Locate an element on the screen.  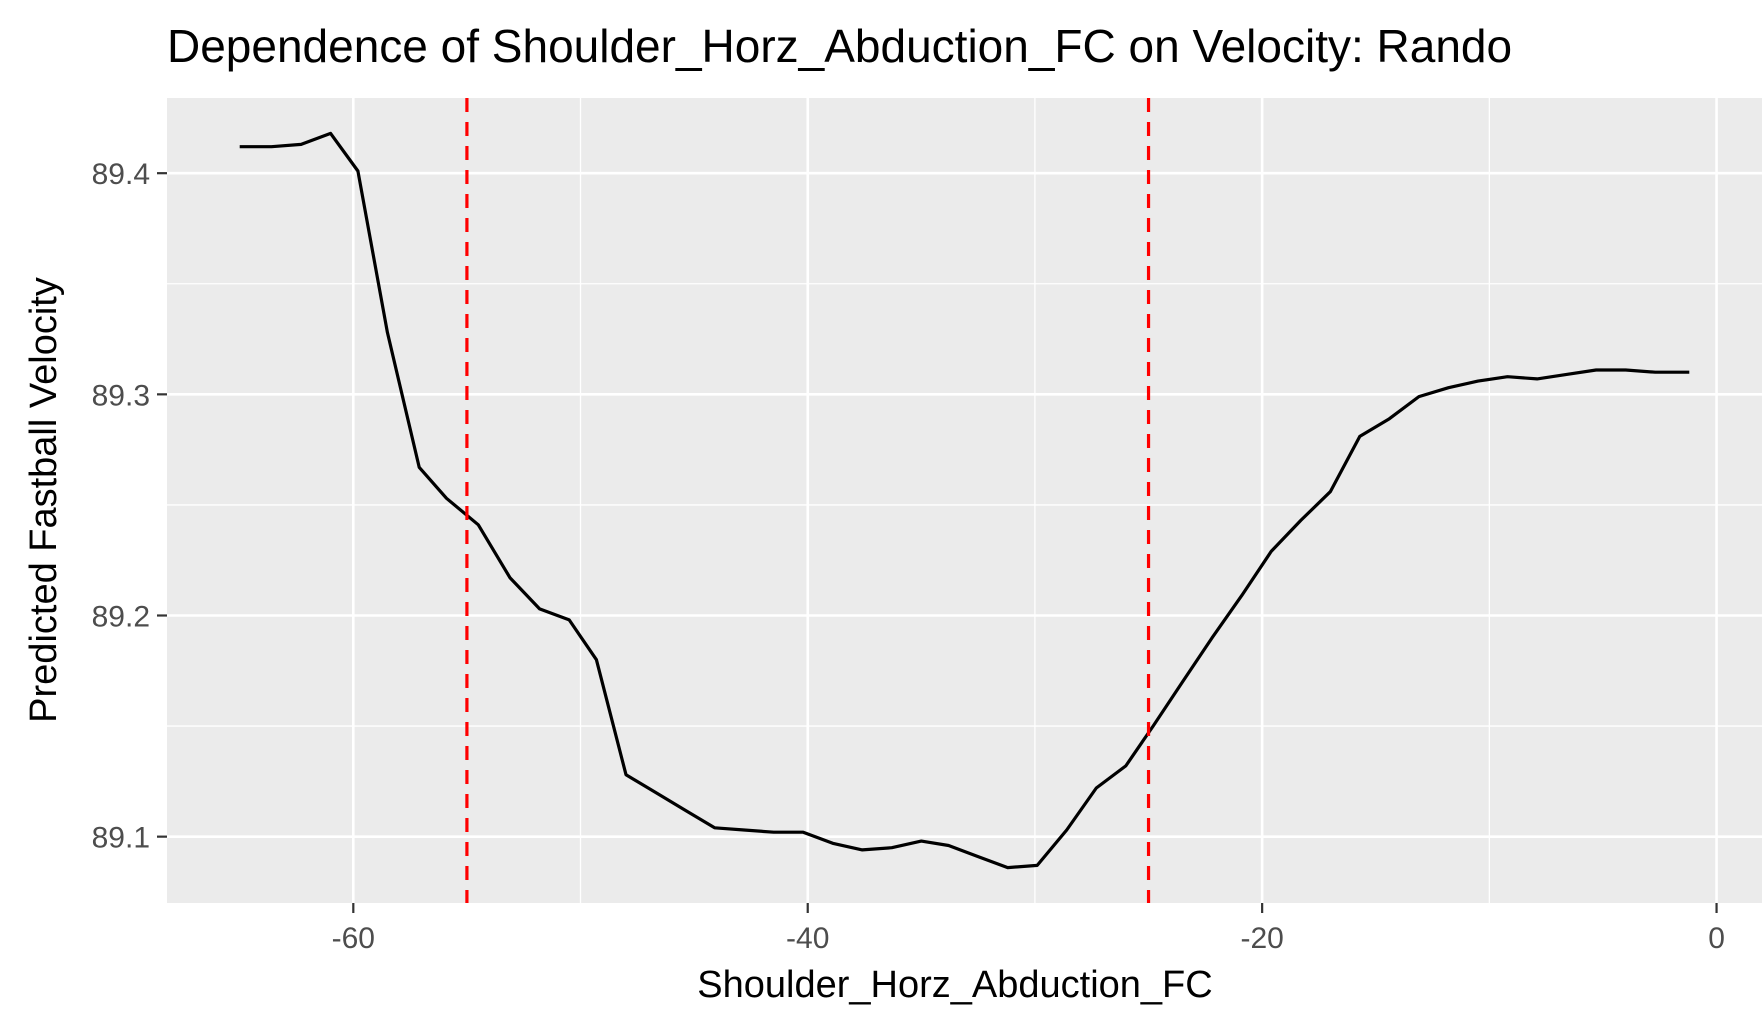
y-tick-label: 89.1 is located at coordinates (121, 838).